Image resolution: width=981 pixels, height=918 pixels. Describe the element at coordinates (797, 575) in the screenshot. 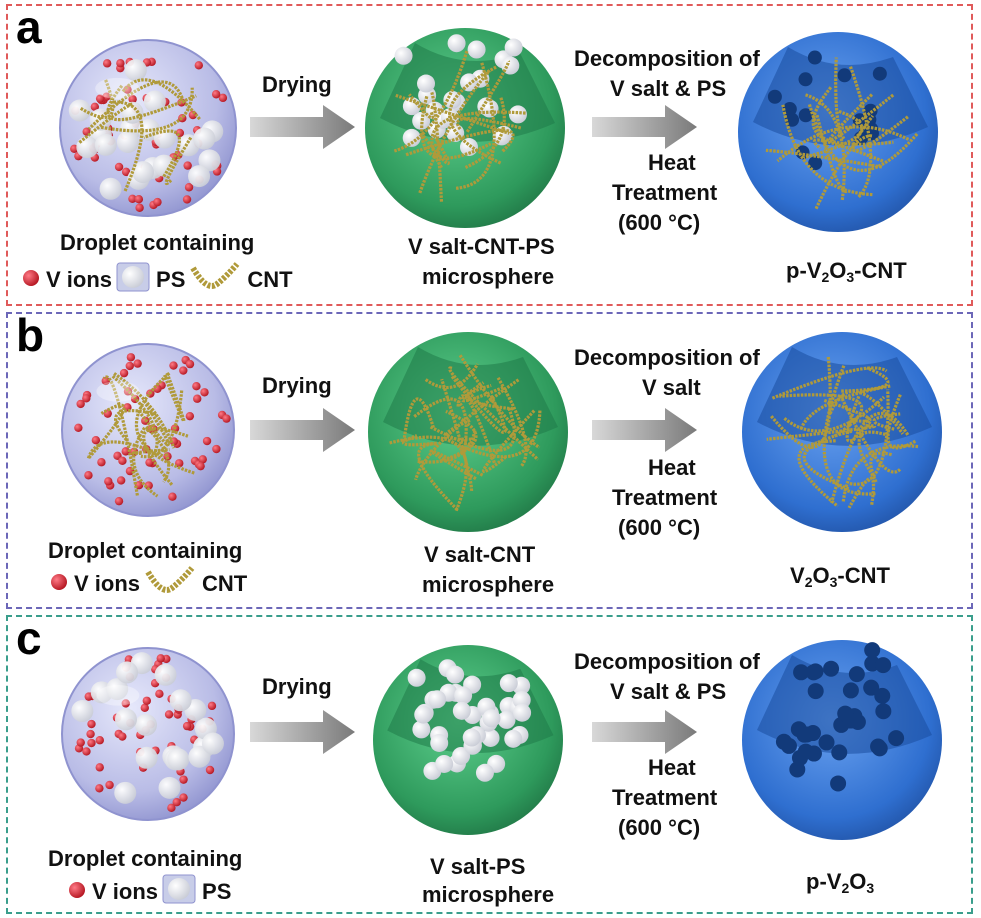

I see `product-prefix: V` at that location.